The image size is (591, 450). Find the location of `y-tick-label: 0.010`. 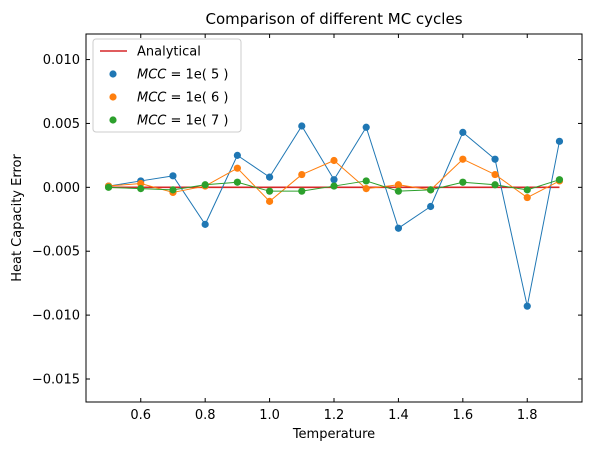

y-tick-label: 0.010 is located at coordinates (61, 60).